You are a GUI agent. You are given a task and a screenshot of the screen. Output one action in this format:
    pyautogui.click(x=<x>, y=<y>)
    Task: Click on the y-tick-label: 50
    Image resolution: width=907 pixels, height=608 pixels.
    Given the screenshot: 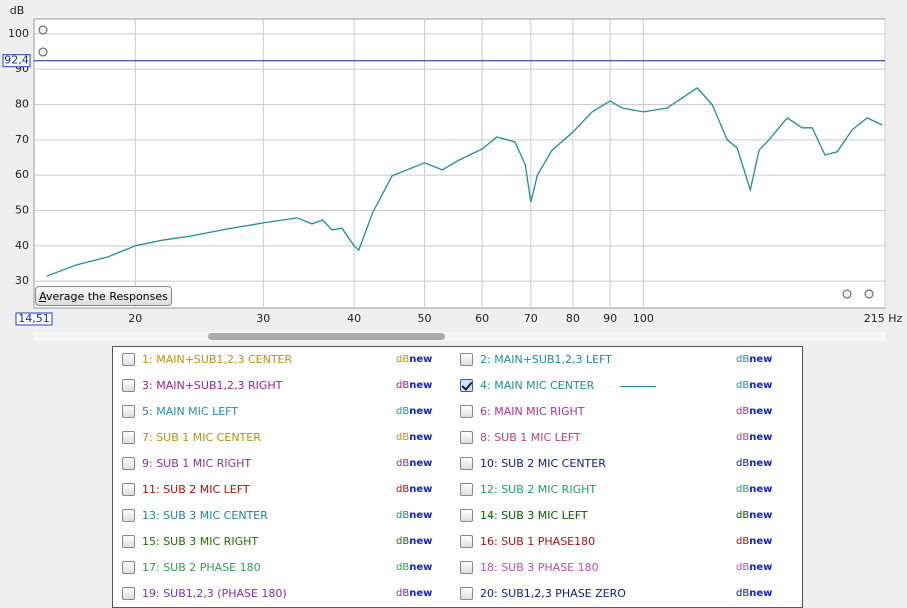 What is the action you would take?
    pyautogui.click(x=22, y=209)
    